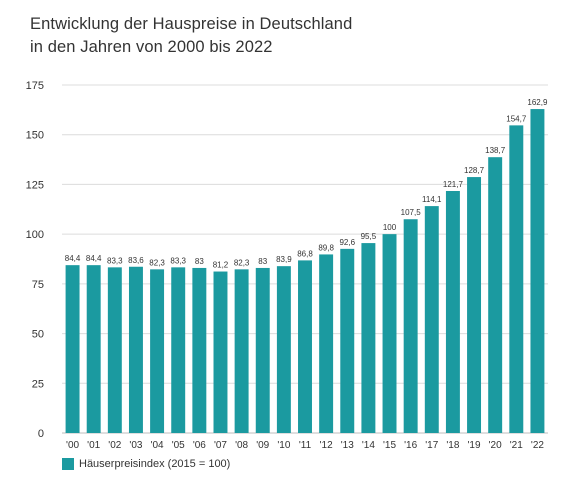  Describe the element at coordinates (432, 199) in the screenshot. I see `data-label-17: 114,1` at that location.